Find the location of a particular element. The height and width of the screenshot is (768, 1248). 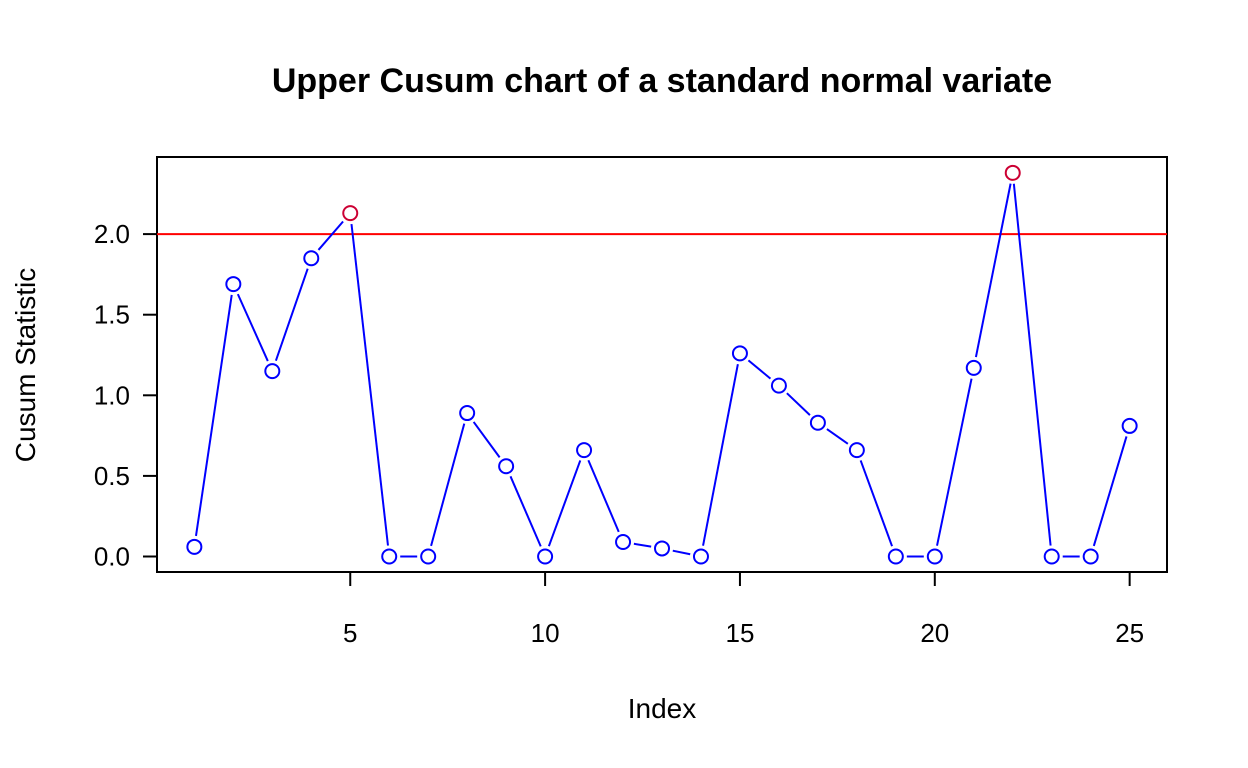

x-tick-label: 10 is located at coordinates (545, 633).